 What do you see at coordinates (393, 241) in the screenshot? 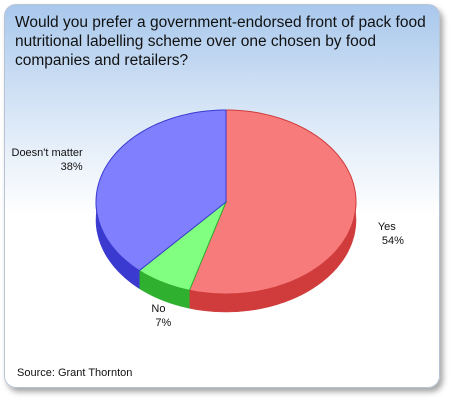
I see `slice-value-label: 54%` at bounding box center [393, 241].